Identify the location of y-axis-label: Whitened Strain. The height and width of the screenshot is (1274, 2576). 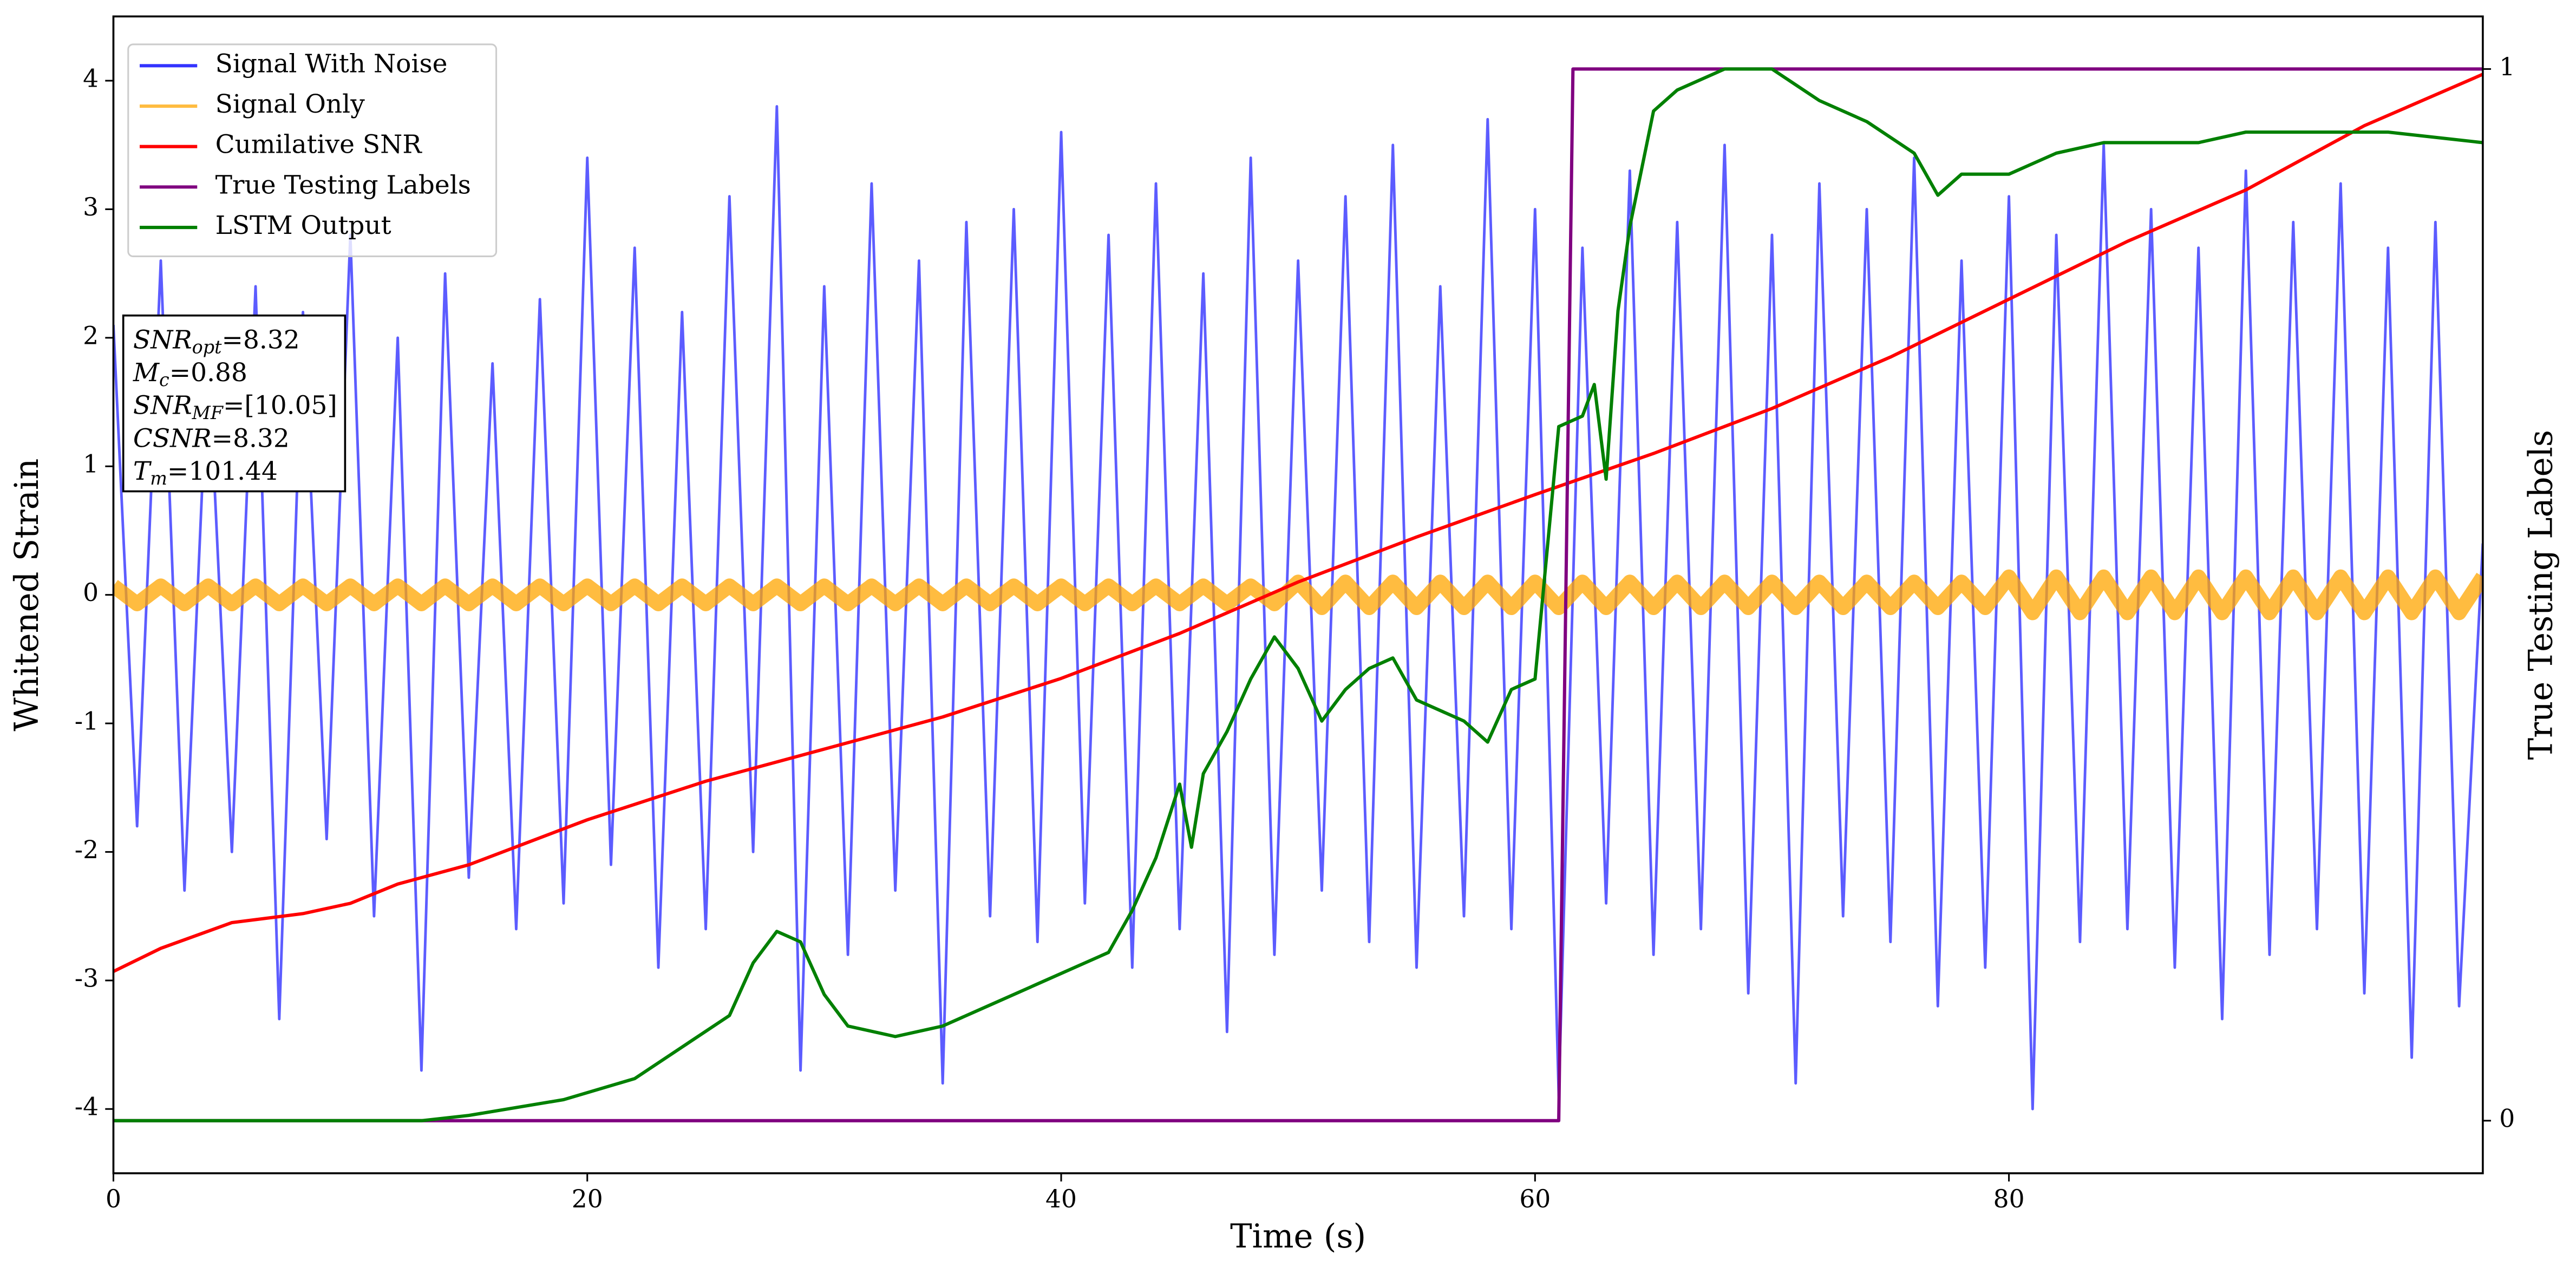
(27, 595).